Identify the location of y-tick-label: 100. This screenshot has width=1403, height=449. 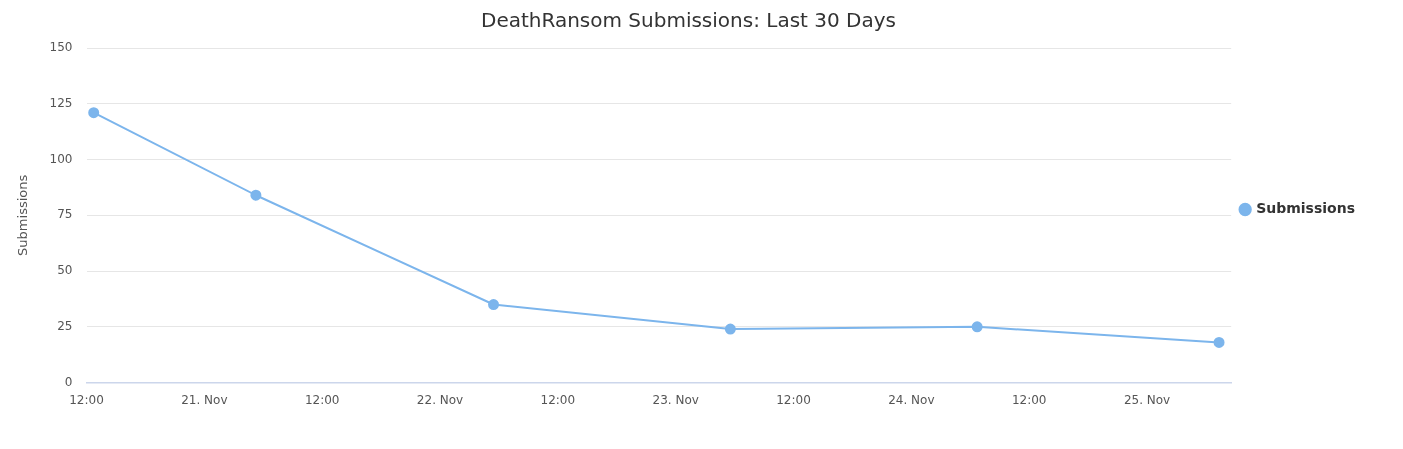
(61, 158).